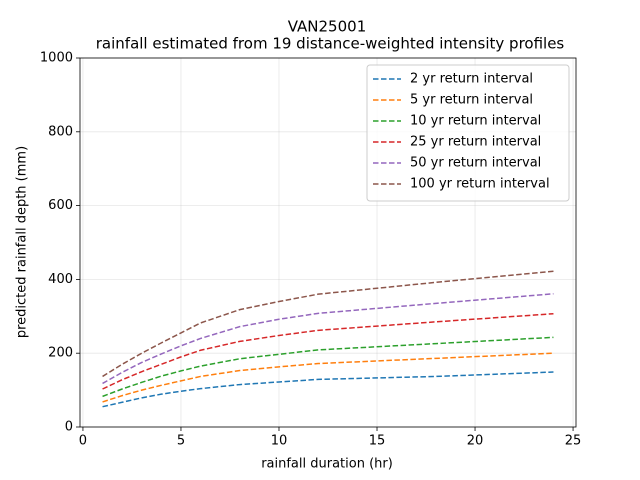 This screenshot has width=640, height=480. Describe the element at coordinates (475, 142) in the screenshot. I see `legend-label: 25 yr return interval` at that location.